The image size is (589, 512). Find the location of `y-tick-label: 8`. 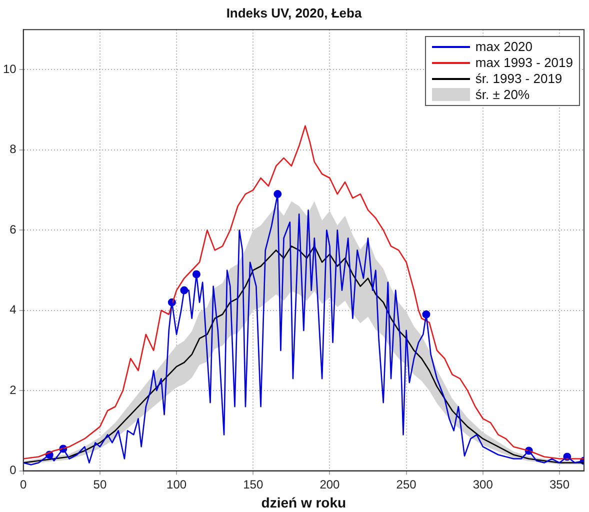

y-tick-label: 8 is located at coordinates (13, 149).